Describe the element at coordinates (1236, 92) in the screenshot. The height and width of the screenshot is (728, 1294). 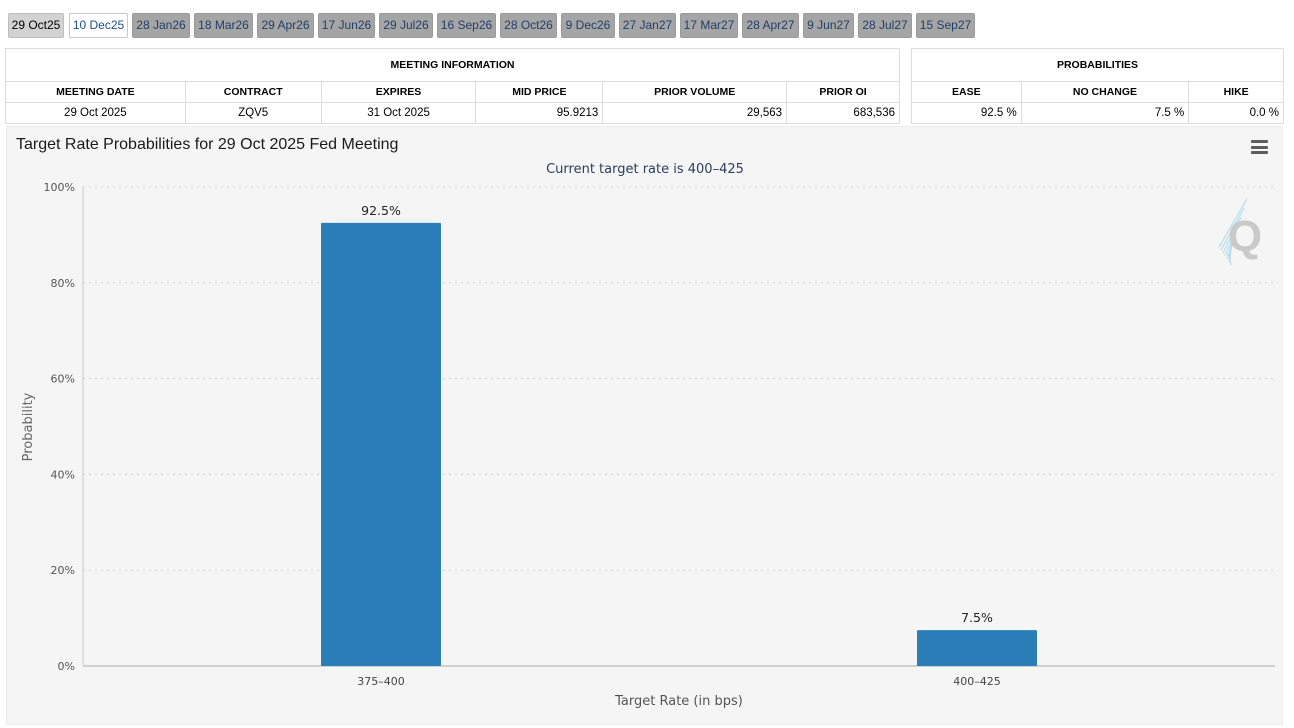
I see `hike-header: HIKE` at that location.